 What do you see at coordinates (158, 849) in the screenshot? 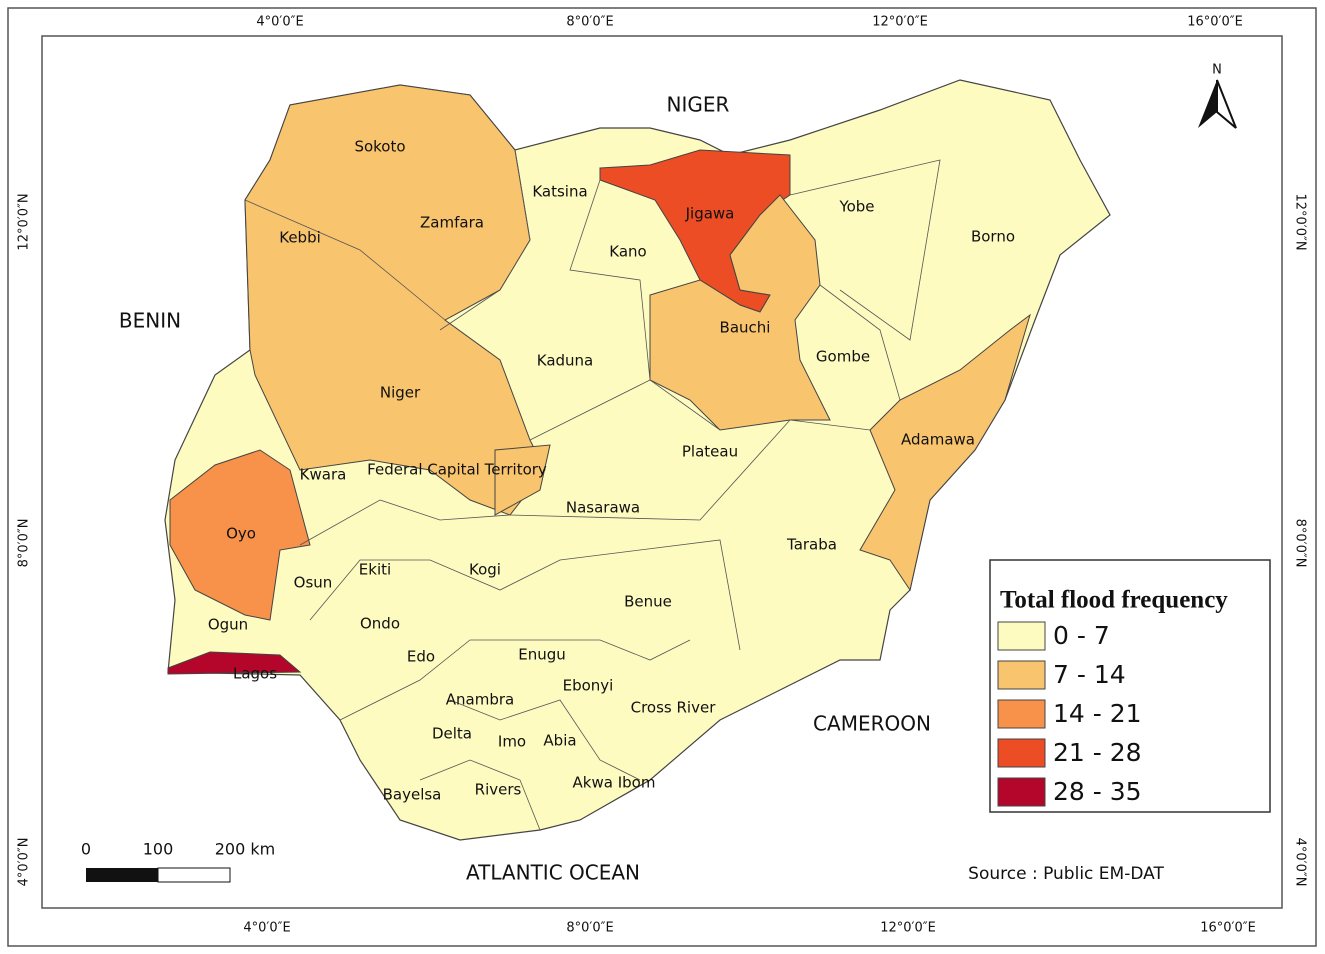
I see `scale-label: 100` at bounding box center [158, 849].